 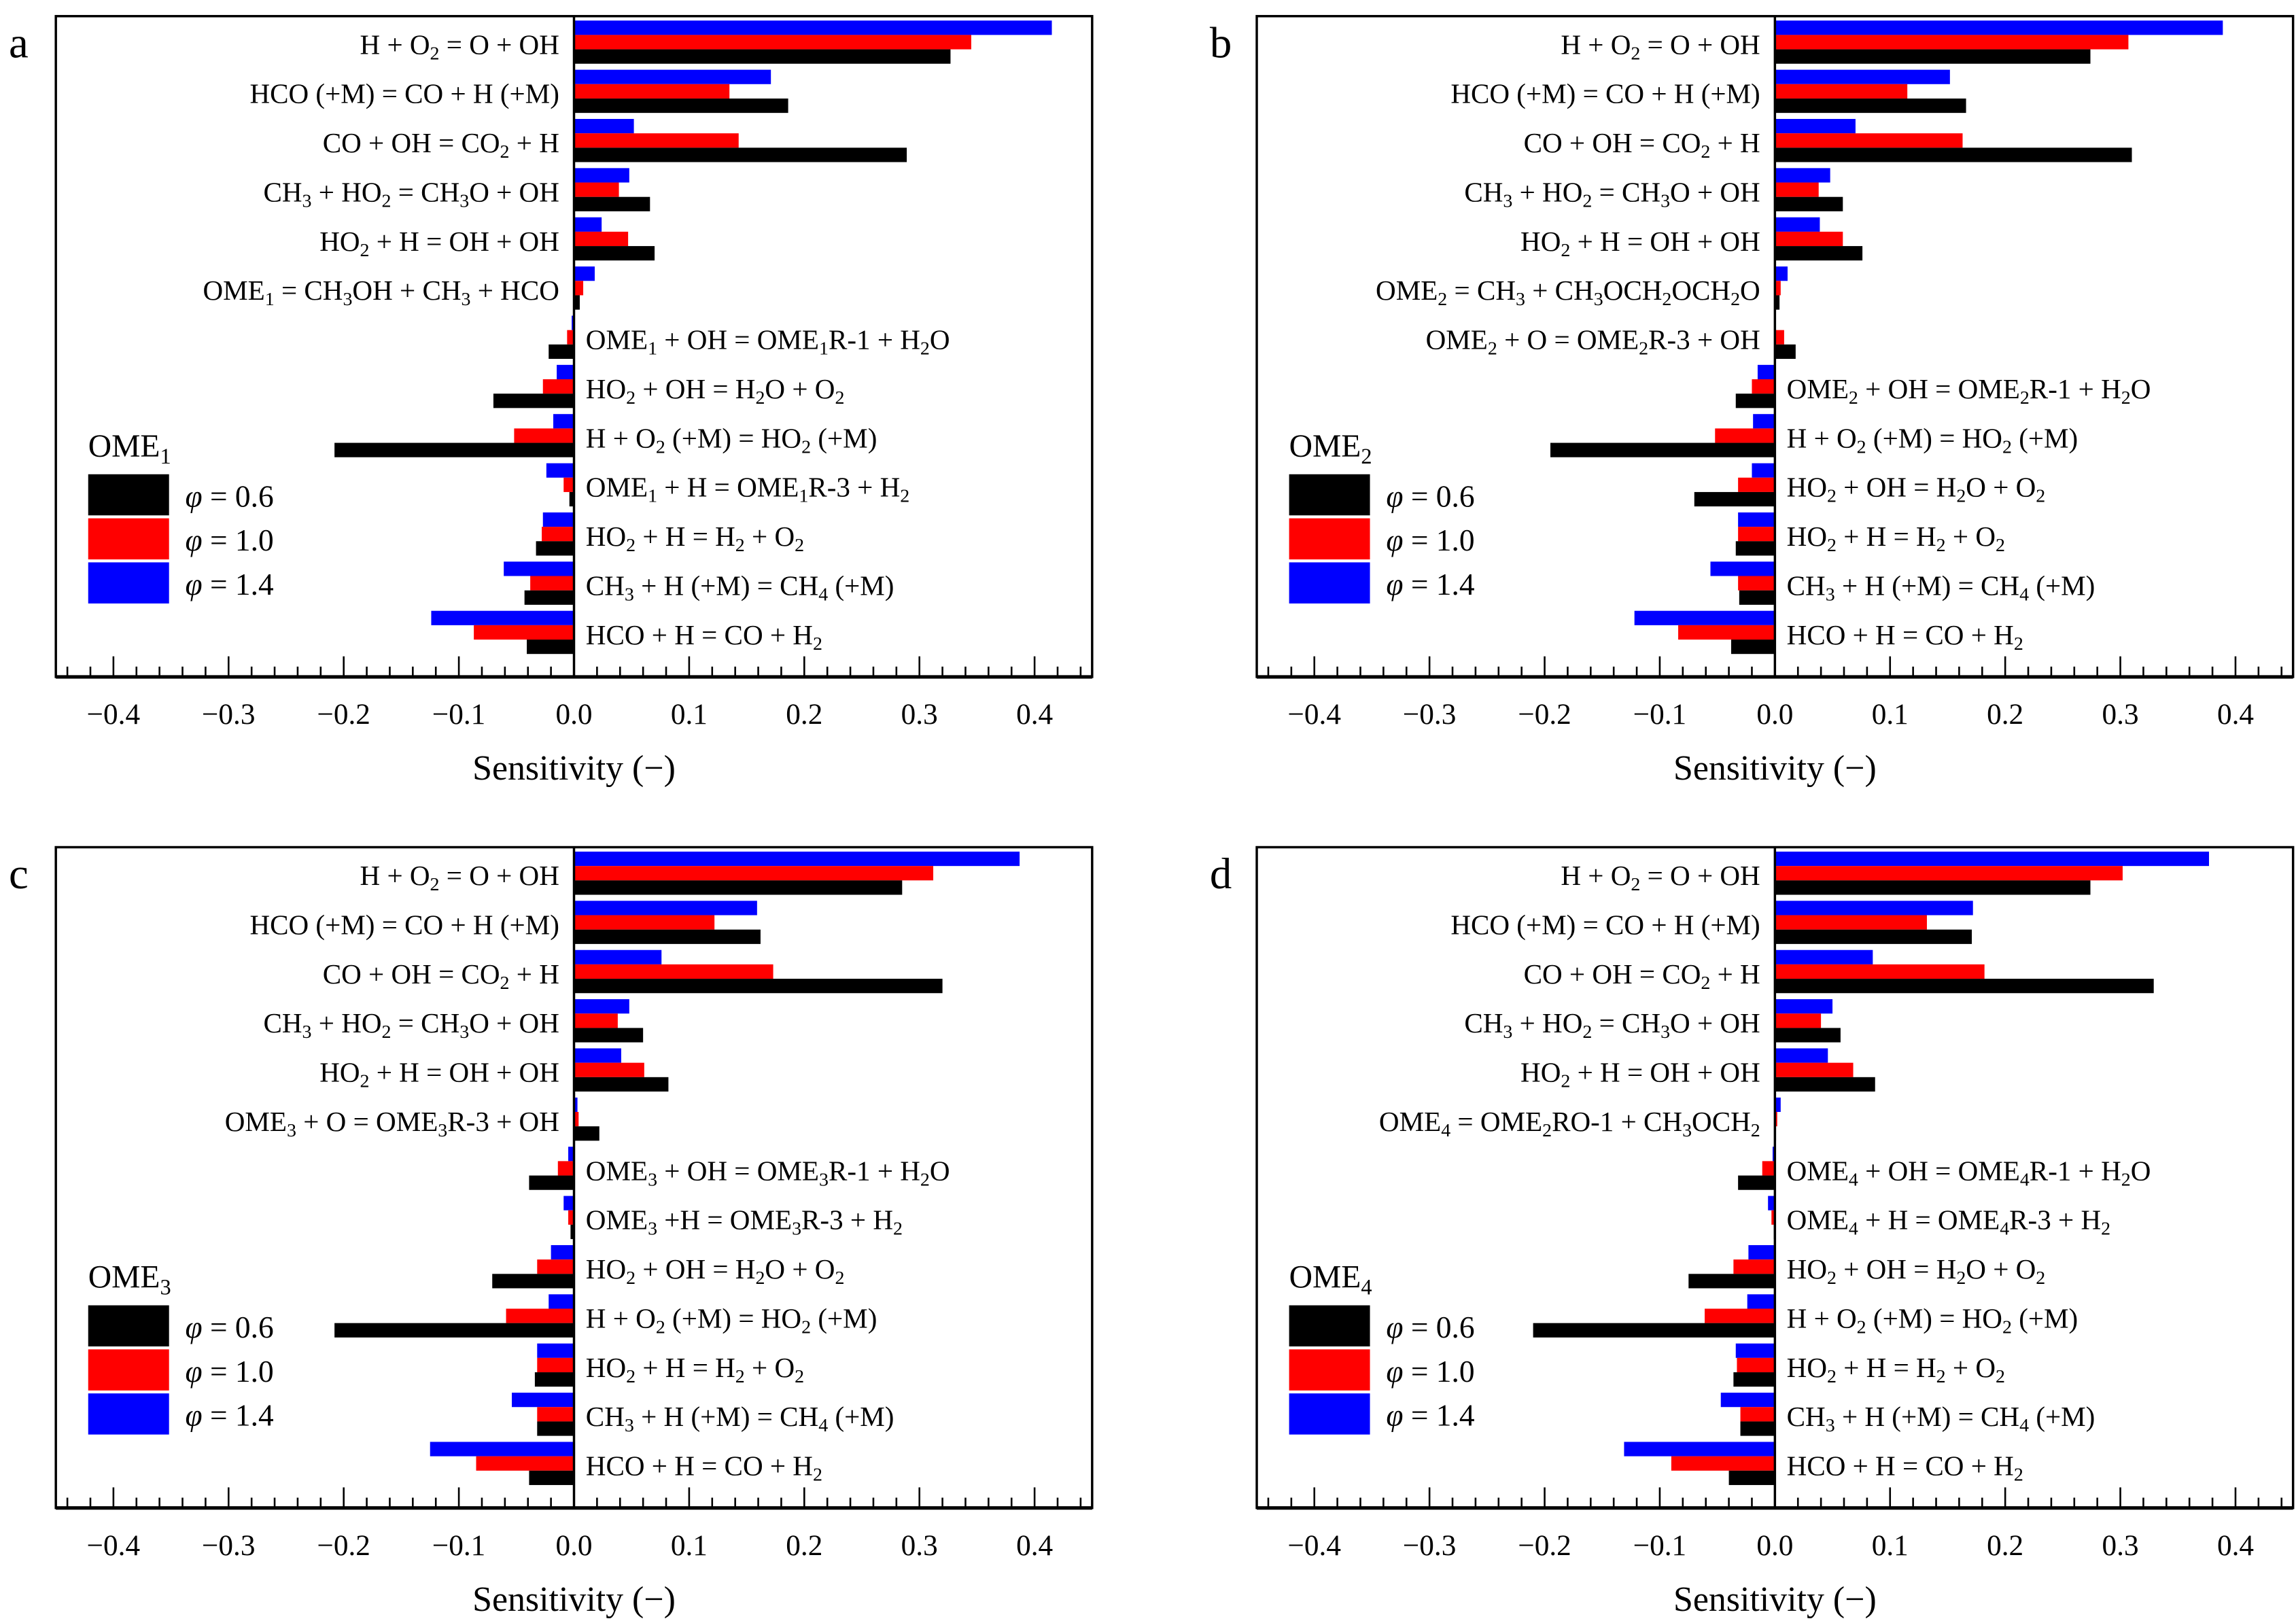 I want to click on reaction-label: OME4 + H = OME4R-3 + H2, so click(x=1948, y=1222).